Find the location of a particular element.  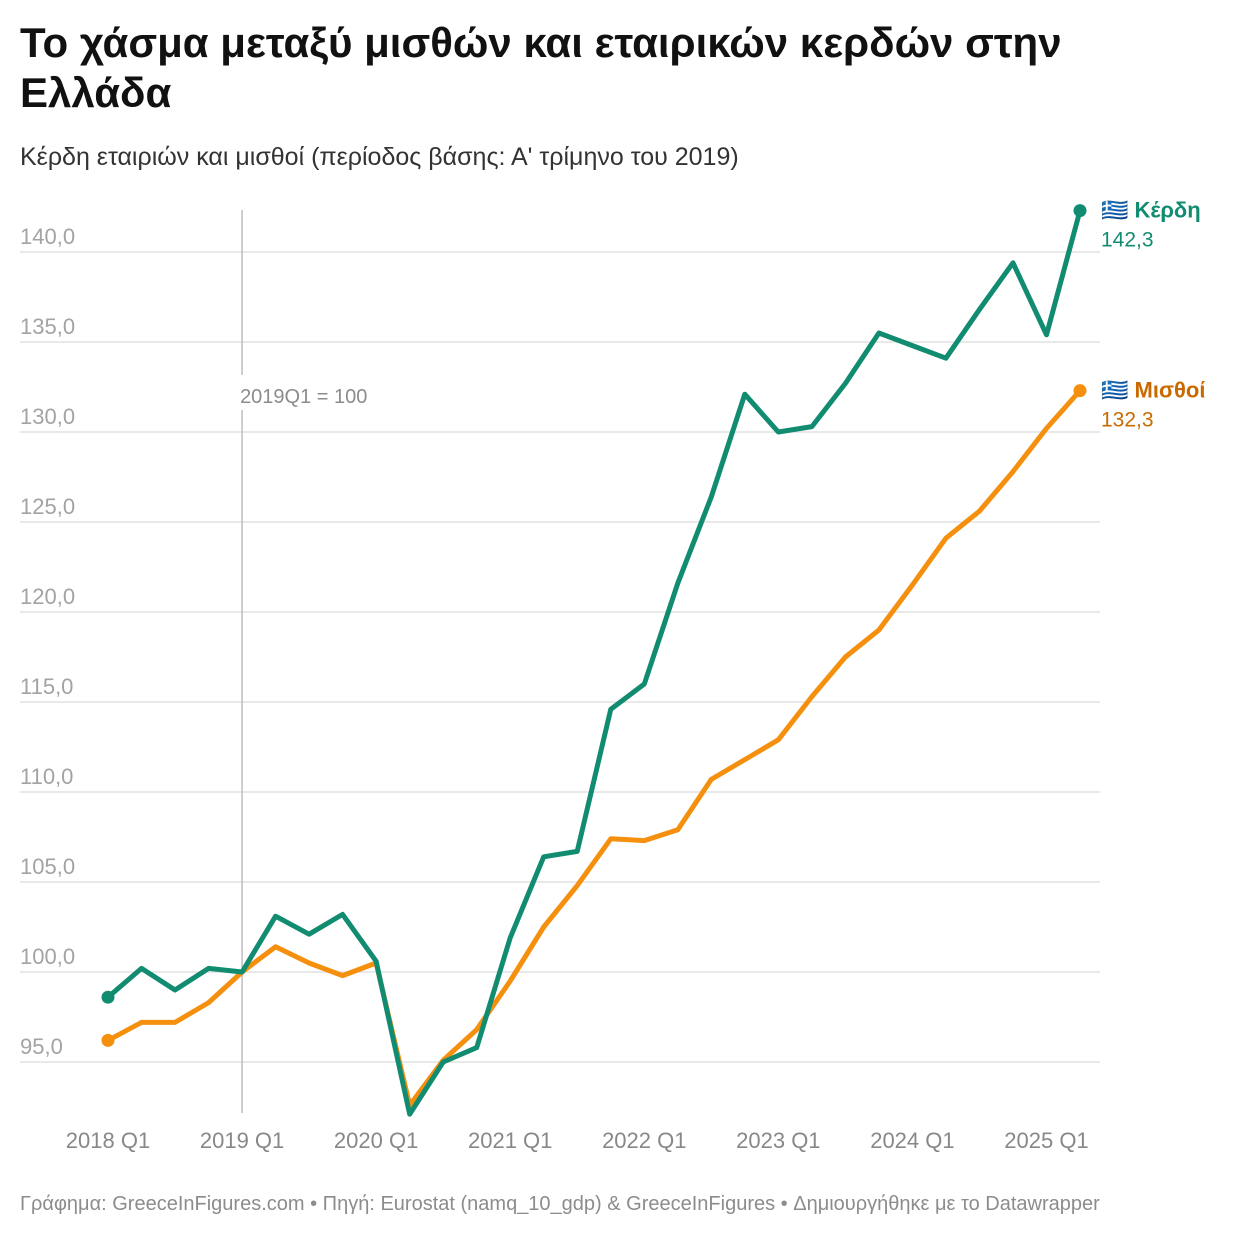

annotation-label: 2019Q1 = 100 is located at coordinates (303, 397).